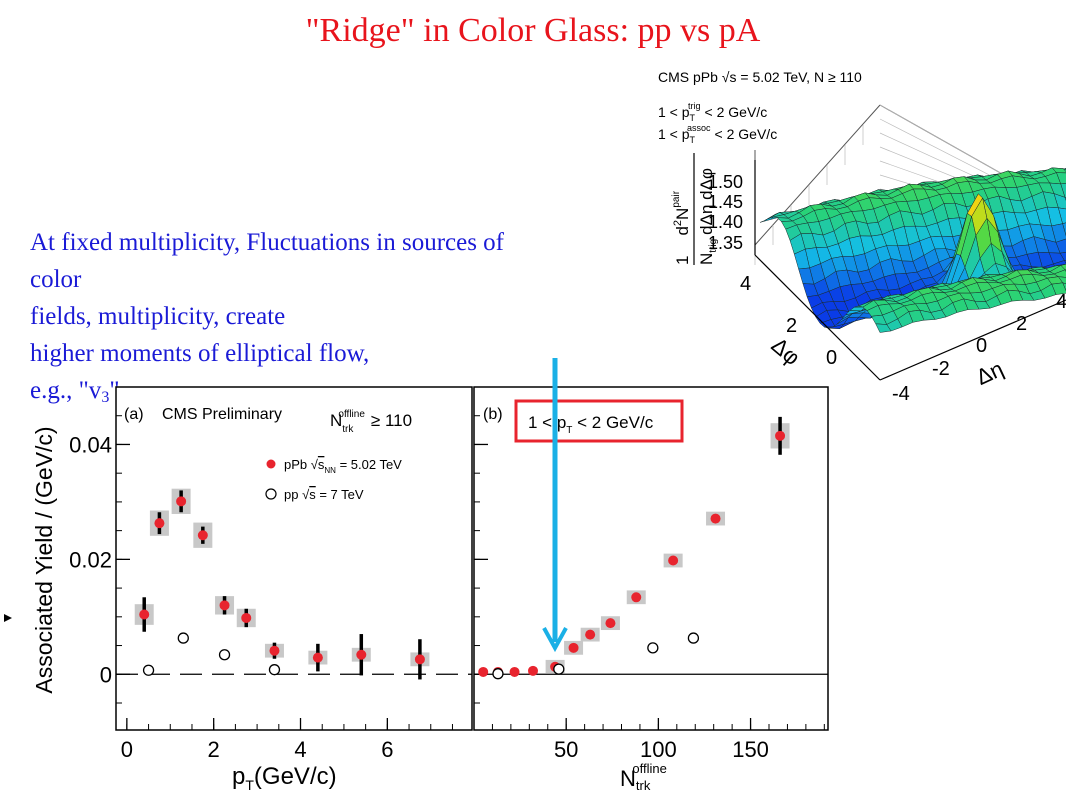 This screenshot has width=1066, height=800. I want to click on left-edge-marker, so click(8, 618).